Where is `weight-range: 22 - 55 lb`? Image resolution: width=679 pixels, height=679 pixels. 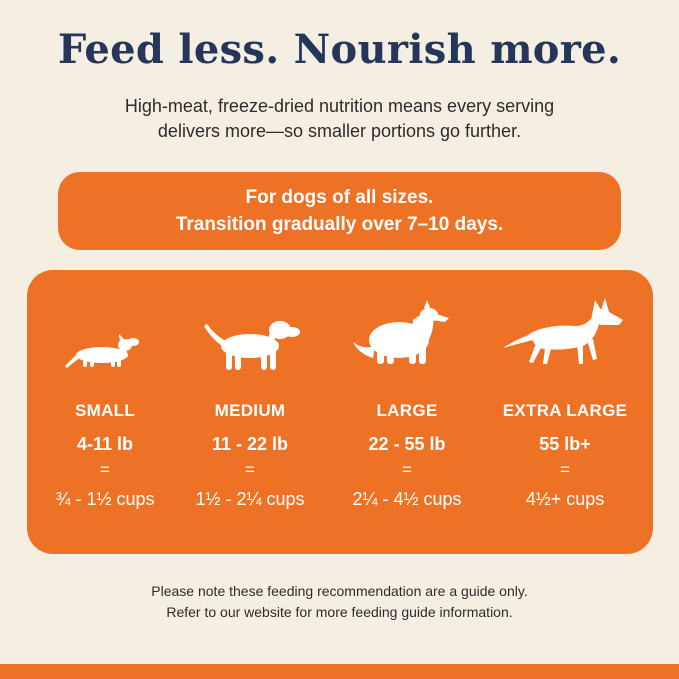
weight-range: 22 - 55 lb is located at coordinates (407, 444).